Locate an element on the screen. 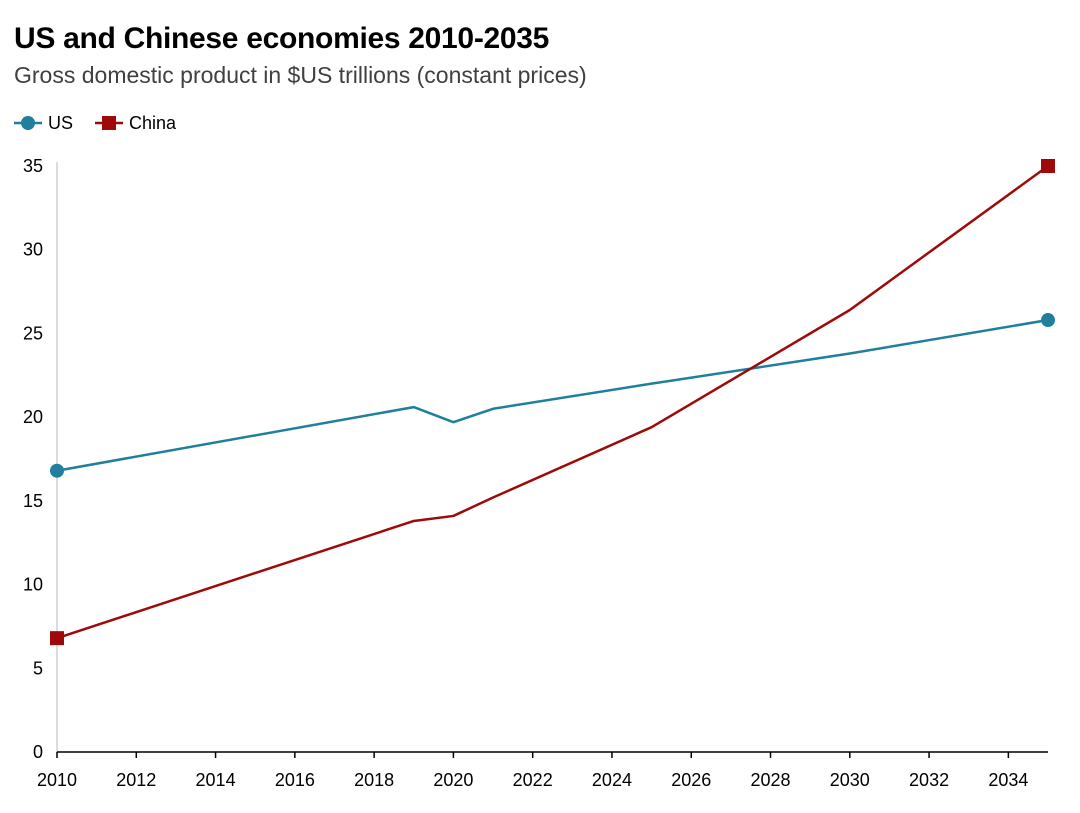 This screenshot has width=1080, height=813. legend-square-marker-icon is located at coordinates (109, 123).